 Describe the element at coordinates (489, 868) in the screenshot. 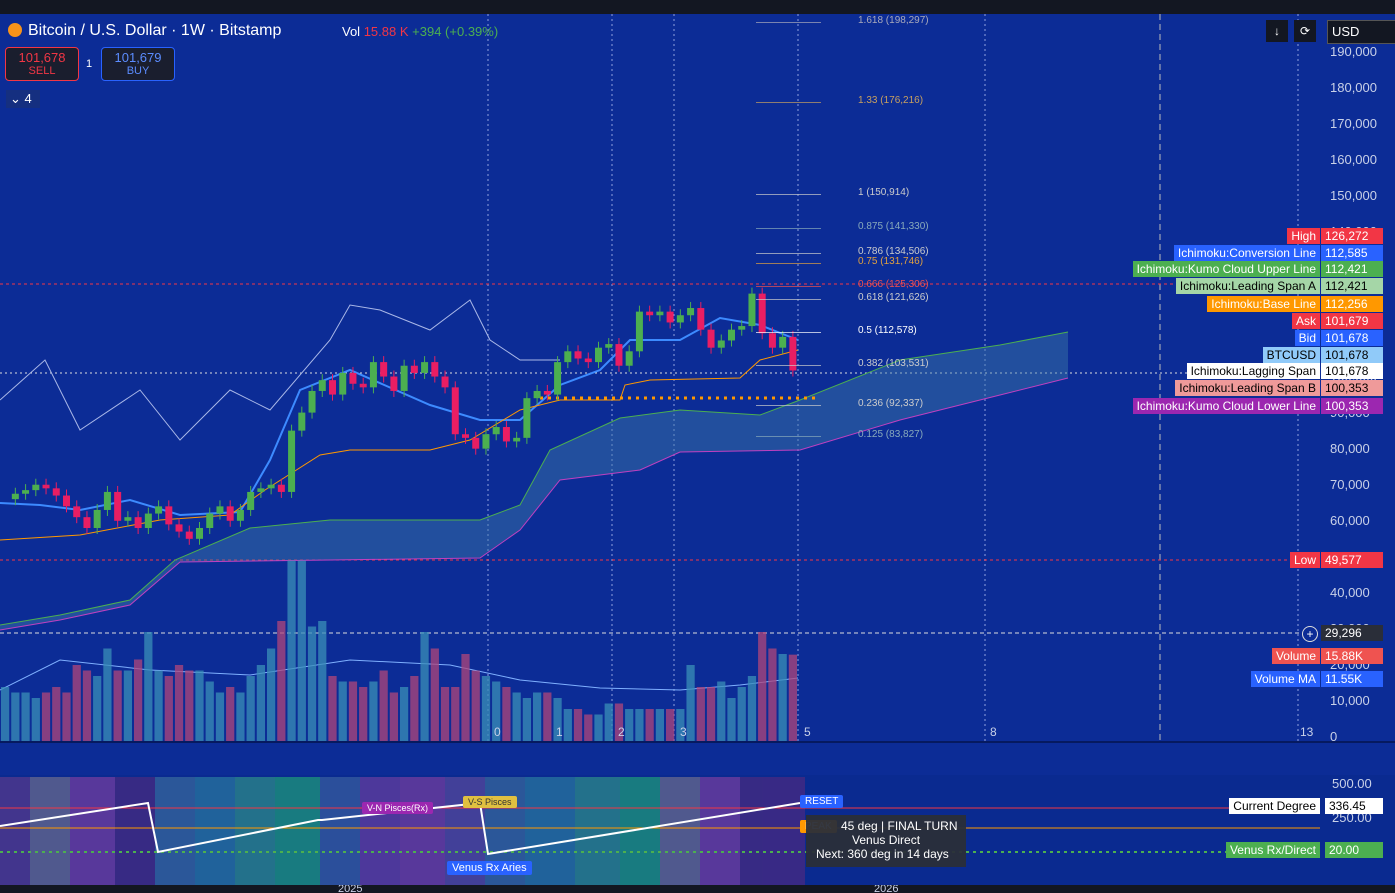

I see `marker: Venus Rx Aries` at that location.